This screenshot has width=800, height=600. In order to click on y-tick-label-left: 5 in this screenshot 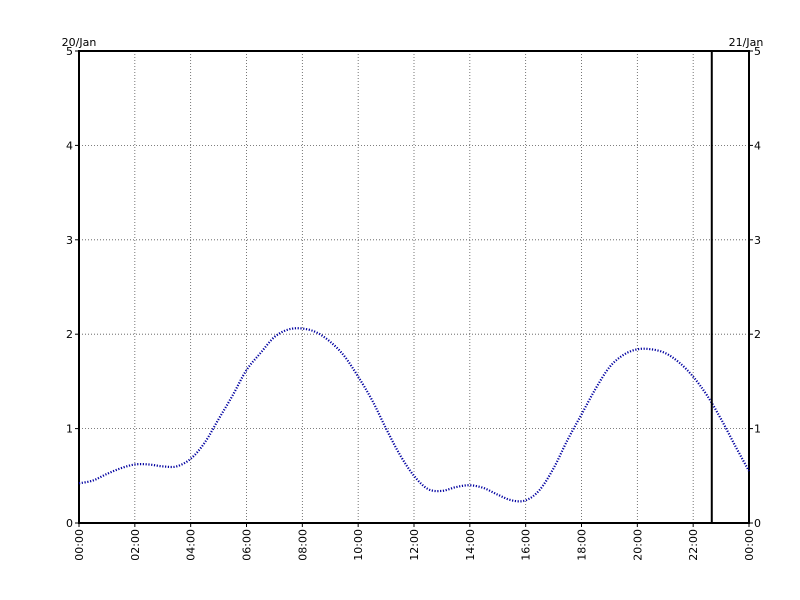, I will do `click(69, 51)`.